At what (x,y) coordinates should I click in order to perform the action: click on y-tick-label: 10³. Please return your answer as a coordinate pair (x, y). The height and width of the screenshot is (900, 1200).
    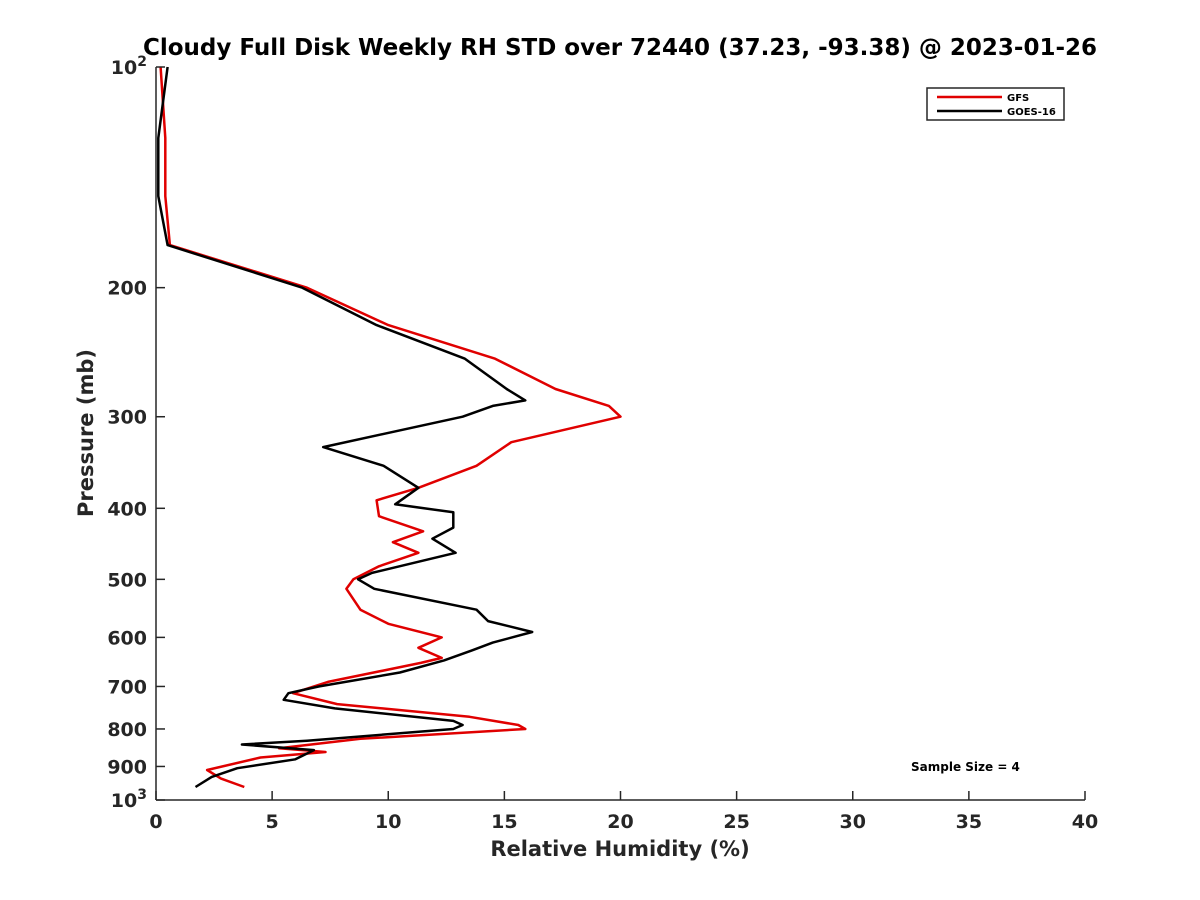
    Looking at the image, I should click on (129, 799).